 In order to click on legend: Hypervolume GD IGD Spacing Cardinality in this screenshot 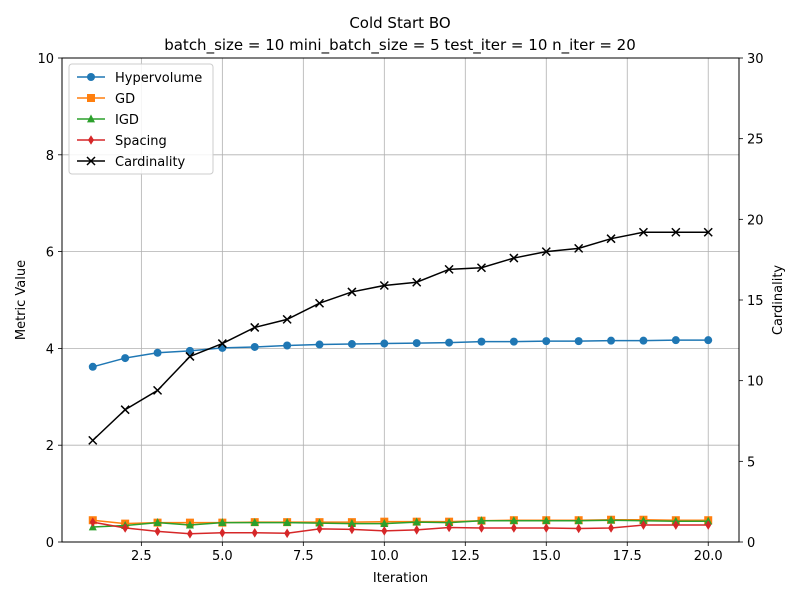, I will do `click(141, 119)`.